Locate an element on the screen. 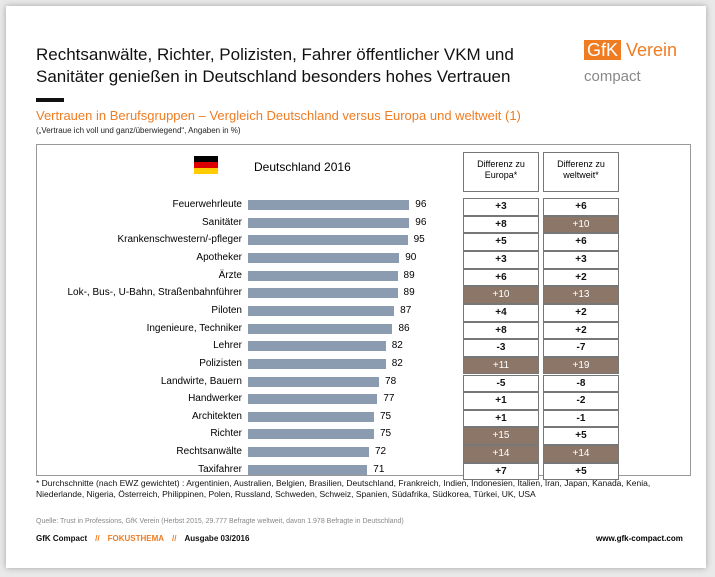  footer-part: FOKUSTHEMA is located at coordinates (136, 538).